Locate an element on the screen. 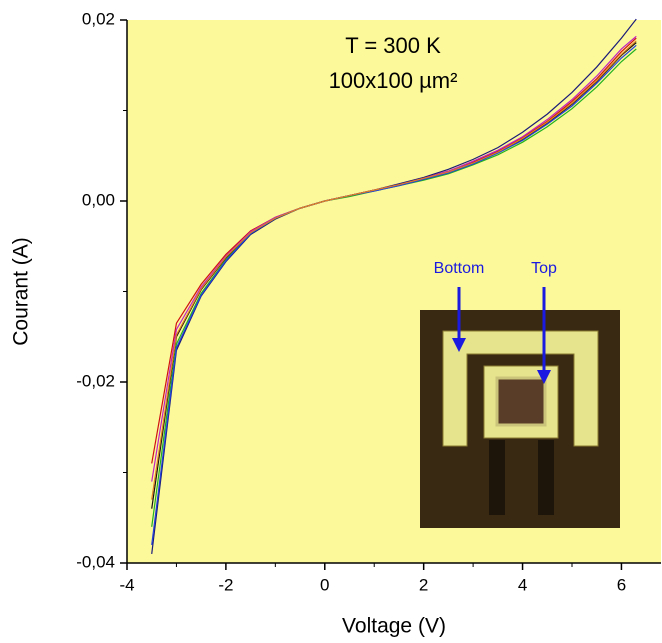 Image resolution: width=662 pixels, height=643 pixels. inset-photo is located at coordinates (520, 407).